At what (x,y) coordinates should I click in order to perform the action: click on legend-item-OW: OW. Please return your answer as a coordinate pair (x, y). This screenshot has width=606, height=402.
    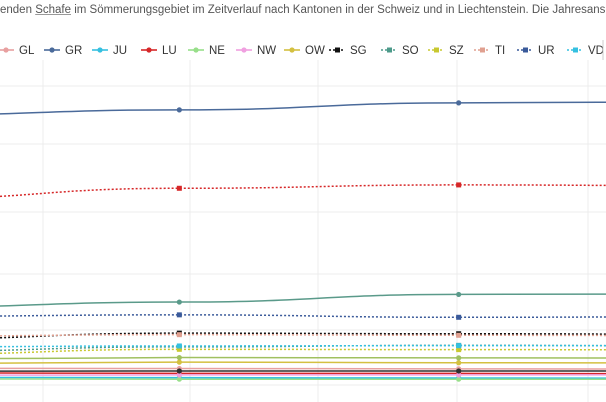
    Looking at the image, I should click on (304, 51).